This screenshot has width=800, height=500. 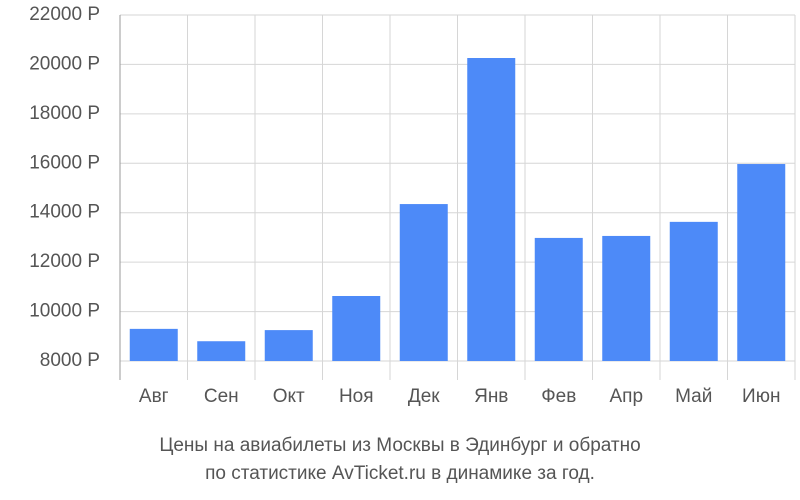 What do you see at coordinates (693, 396) in the screenshot?
I see `x-tick-label: Май` at bounding box center [693, 396].